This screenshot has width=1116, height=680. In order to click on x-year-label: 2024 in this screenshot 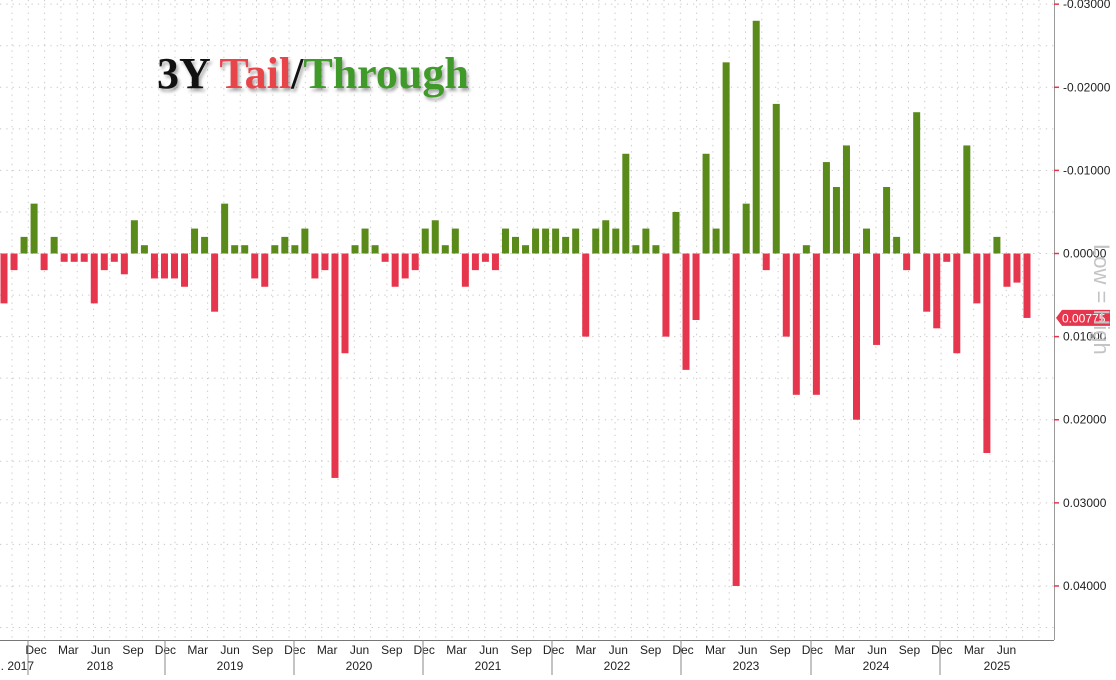, I will do `click(876, 666)`.